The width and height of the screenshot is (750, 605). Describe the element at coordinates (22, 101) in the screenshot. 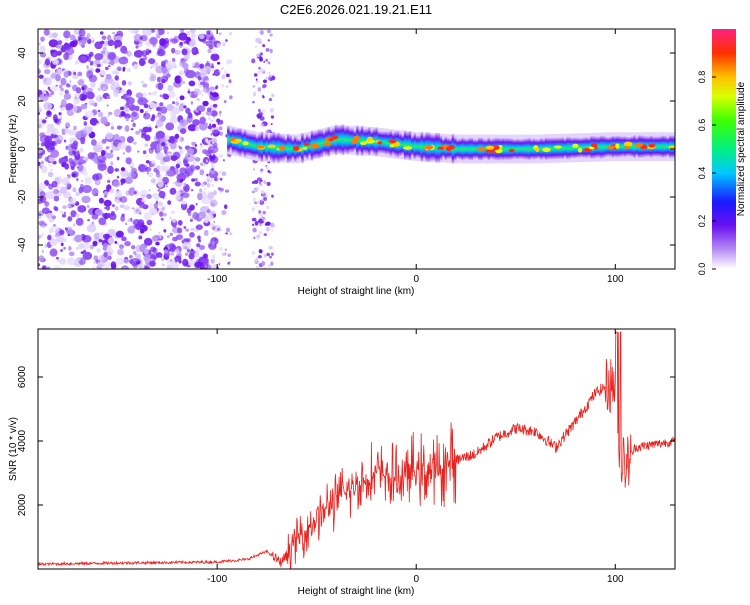

I see `y-tick-label: 20` at that location.